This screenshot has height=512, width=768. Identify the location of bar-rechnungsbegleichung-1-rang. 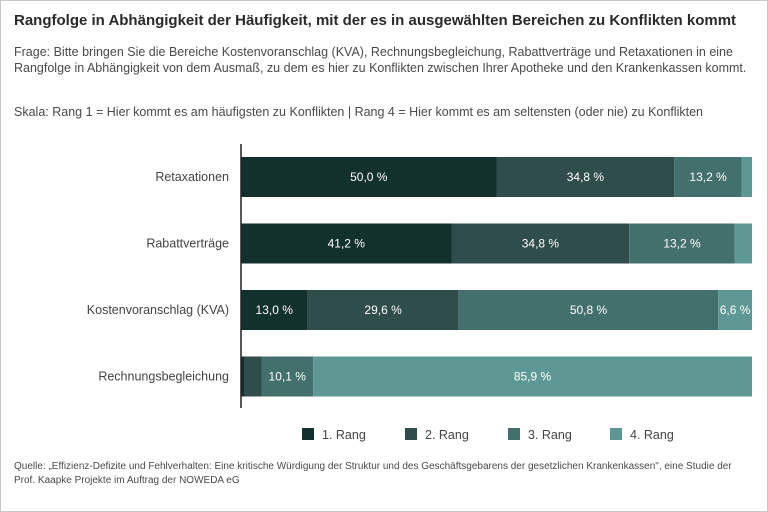
(243, 376).